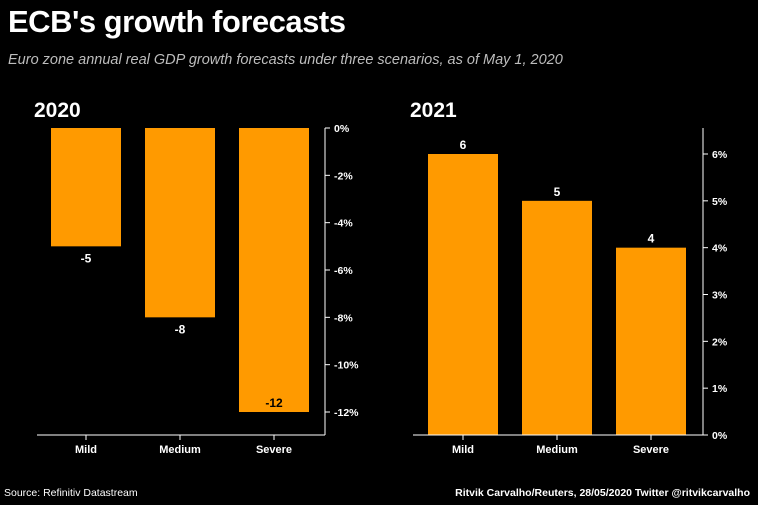 This screenshot has height=505, width=758. What do you see at coordinates (342, 129) in the screenshot?
I see `panel-2020-y-tick-label-0: 0%` at bounding box center [342, 129].